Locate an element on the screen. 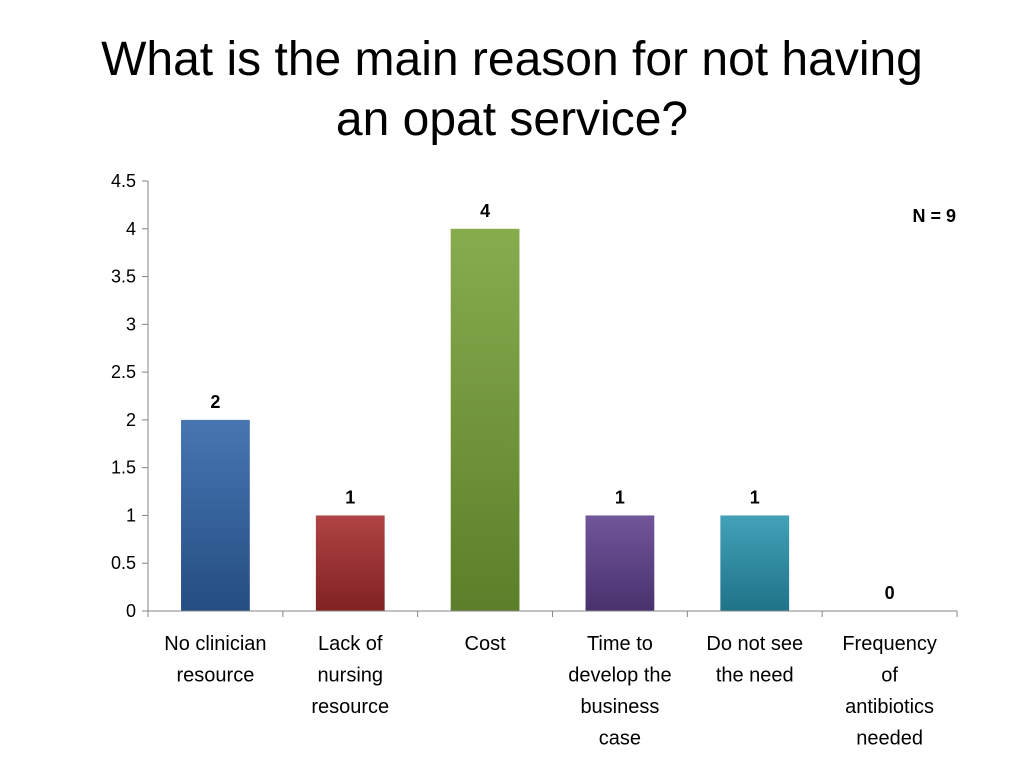 This screenshot has width=1024, height=768. data-label-4: 1 is located at coordinates (755, 497).